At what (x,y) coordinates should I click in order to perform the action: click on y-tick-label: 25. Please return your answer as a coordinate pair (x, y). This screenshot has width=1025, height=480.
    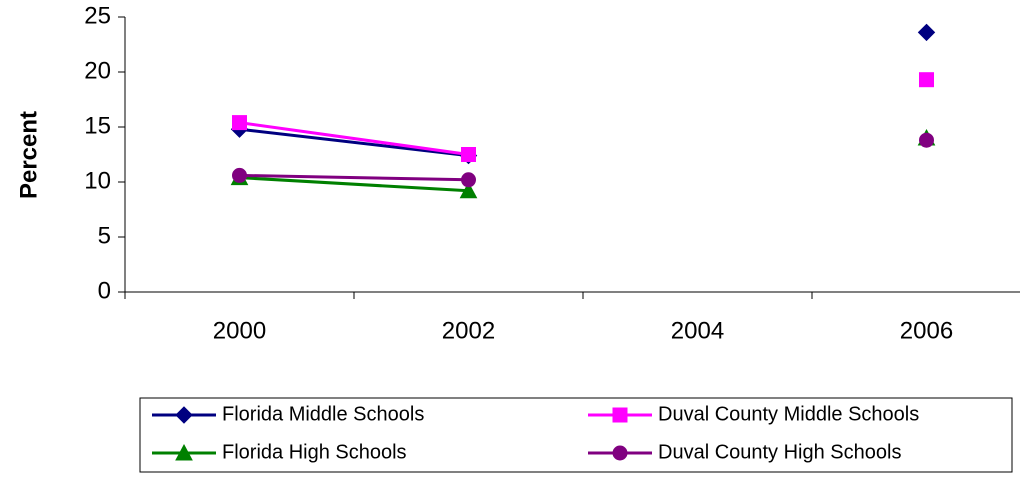
    Looking at the image, I should click on (97, 15).